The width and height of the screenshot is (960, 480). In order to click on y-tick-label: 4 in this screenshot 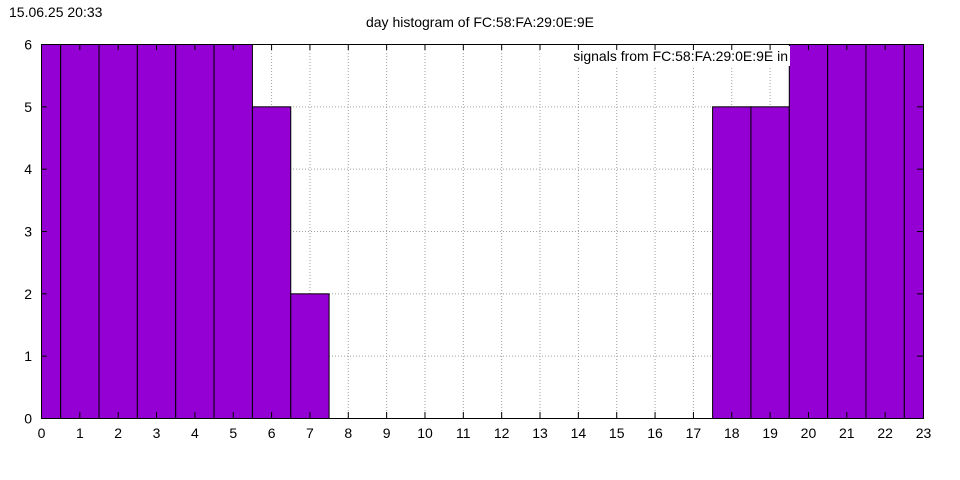, I will do `click(28, 169)`.